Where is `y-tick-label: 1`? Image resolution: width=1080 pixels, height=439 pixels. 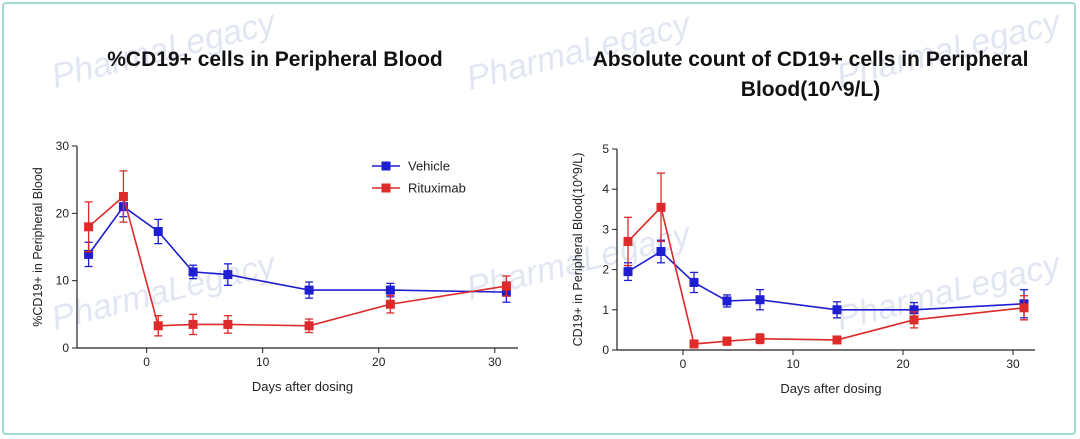
y-tick-label: 1 is located at coordinates (605, 310).